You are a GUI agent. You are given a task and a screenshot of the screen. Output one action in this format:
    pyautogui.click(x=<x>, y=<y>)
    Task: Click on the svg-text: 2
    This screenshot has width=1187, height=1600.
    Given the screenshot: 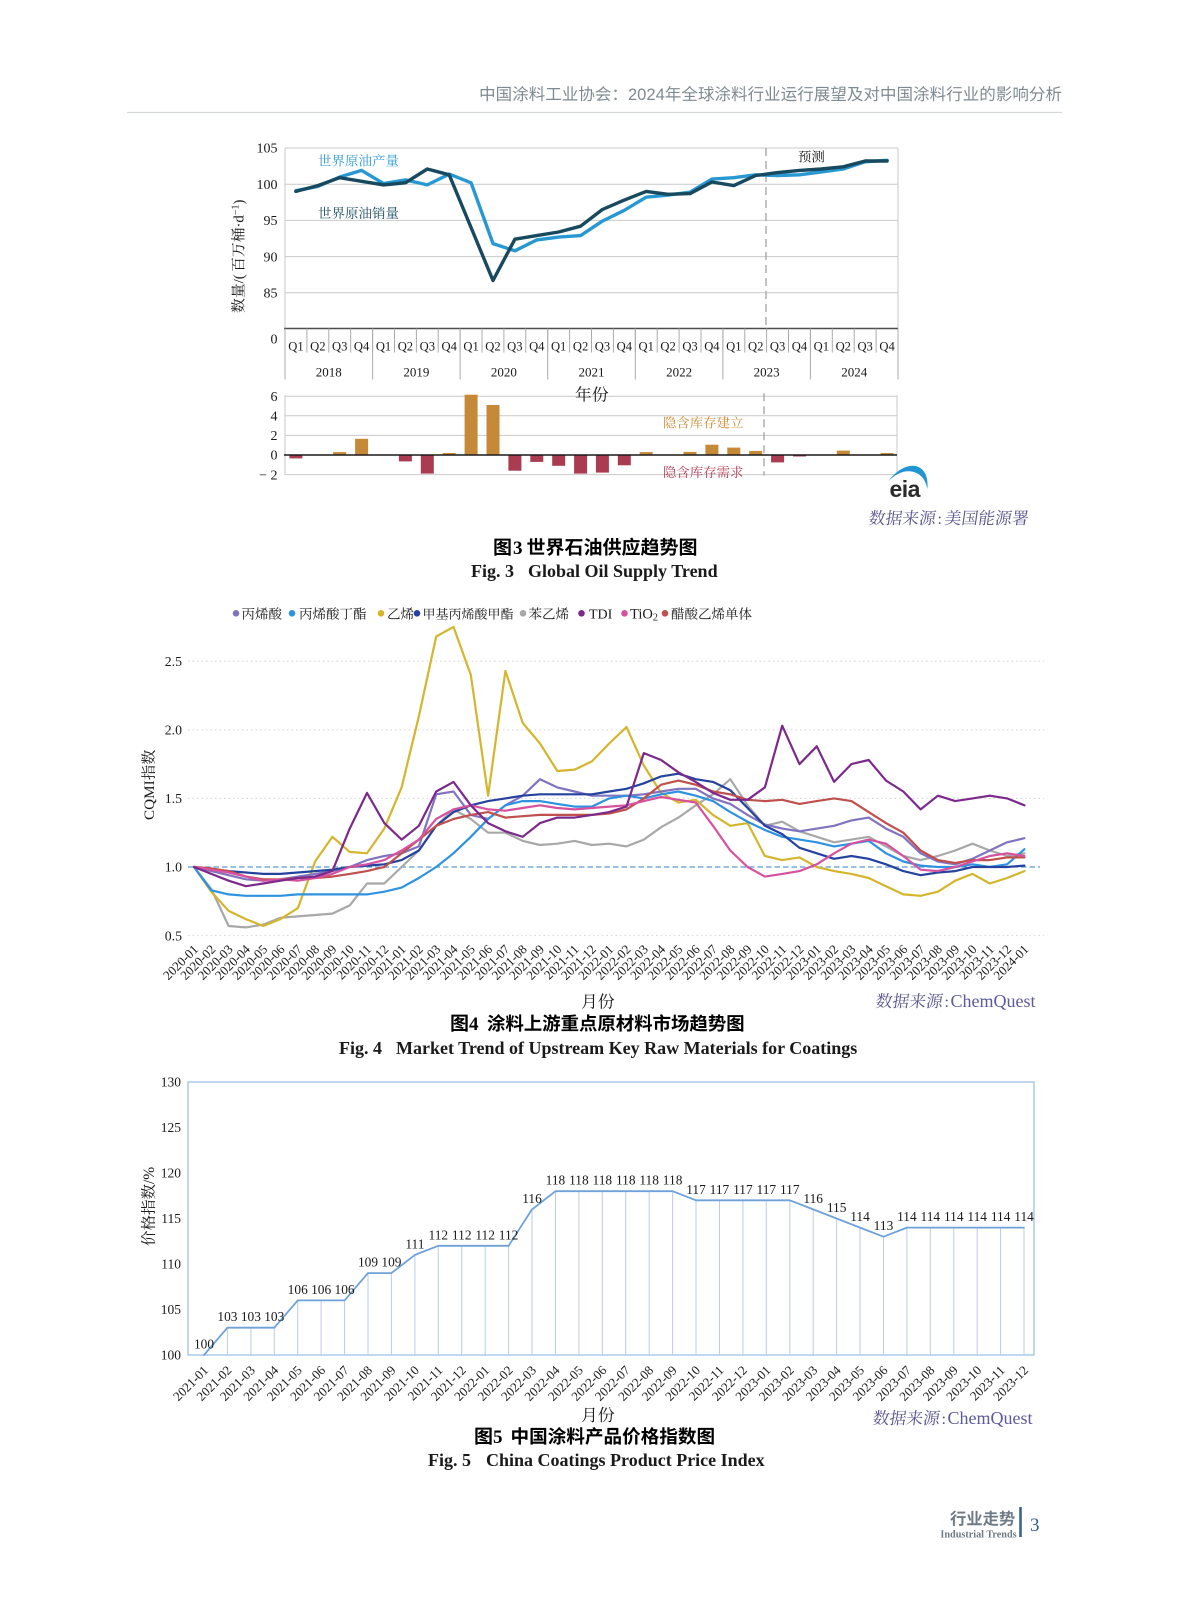 What is the action you would take?
    pyautogui.click(x=274, y=436)
    